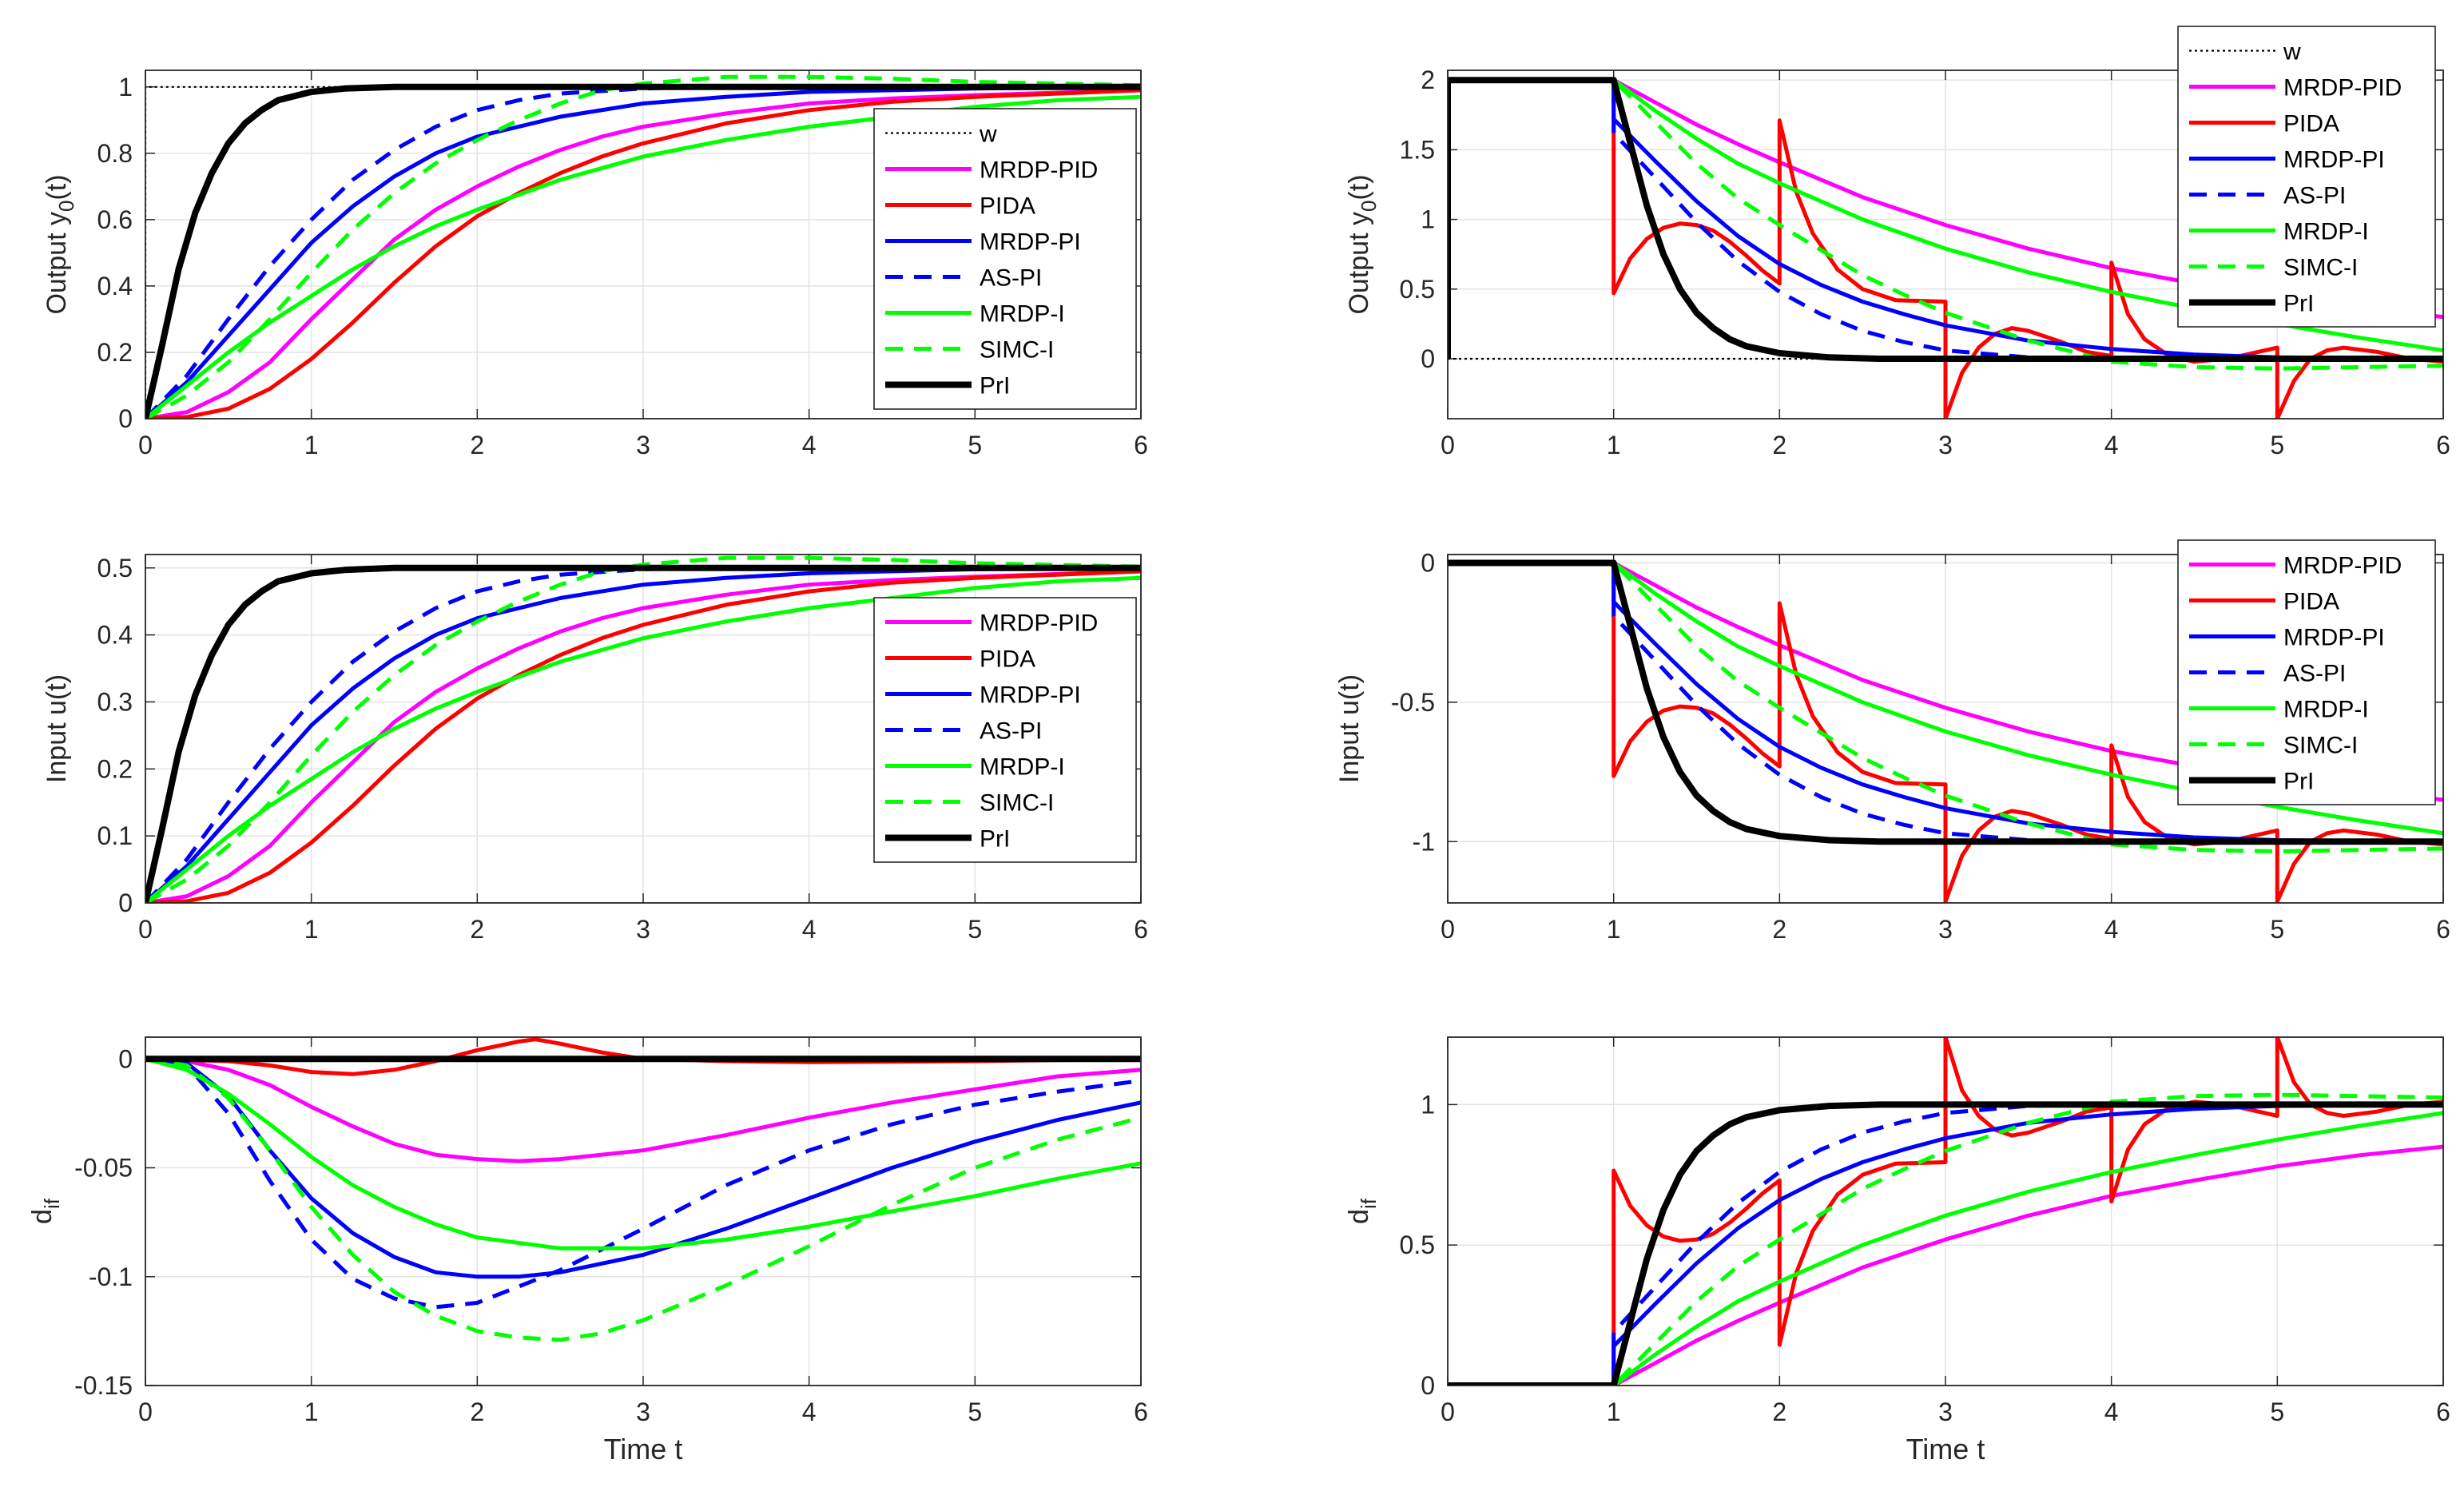 The width and height of the screenshot is (2464, 1487). Describe the element at coordinates (2311, 124) in the screenshot. I see `legend-label: PIDA` at that location.